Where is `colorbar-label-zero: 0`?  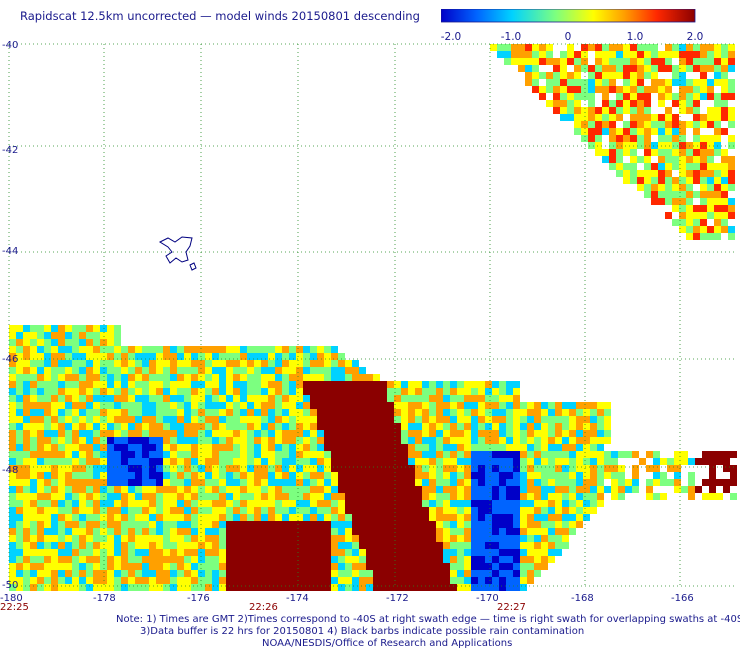
colorbar-label-zero: 0 is located at coordinates (568, 37).